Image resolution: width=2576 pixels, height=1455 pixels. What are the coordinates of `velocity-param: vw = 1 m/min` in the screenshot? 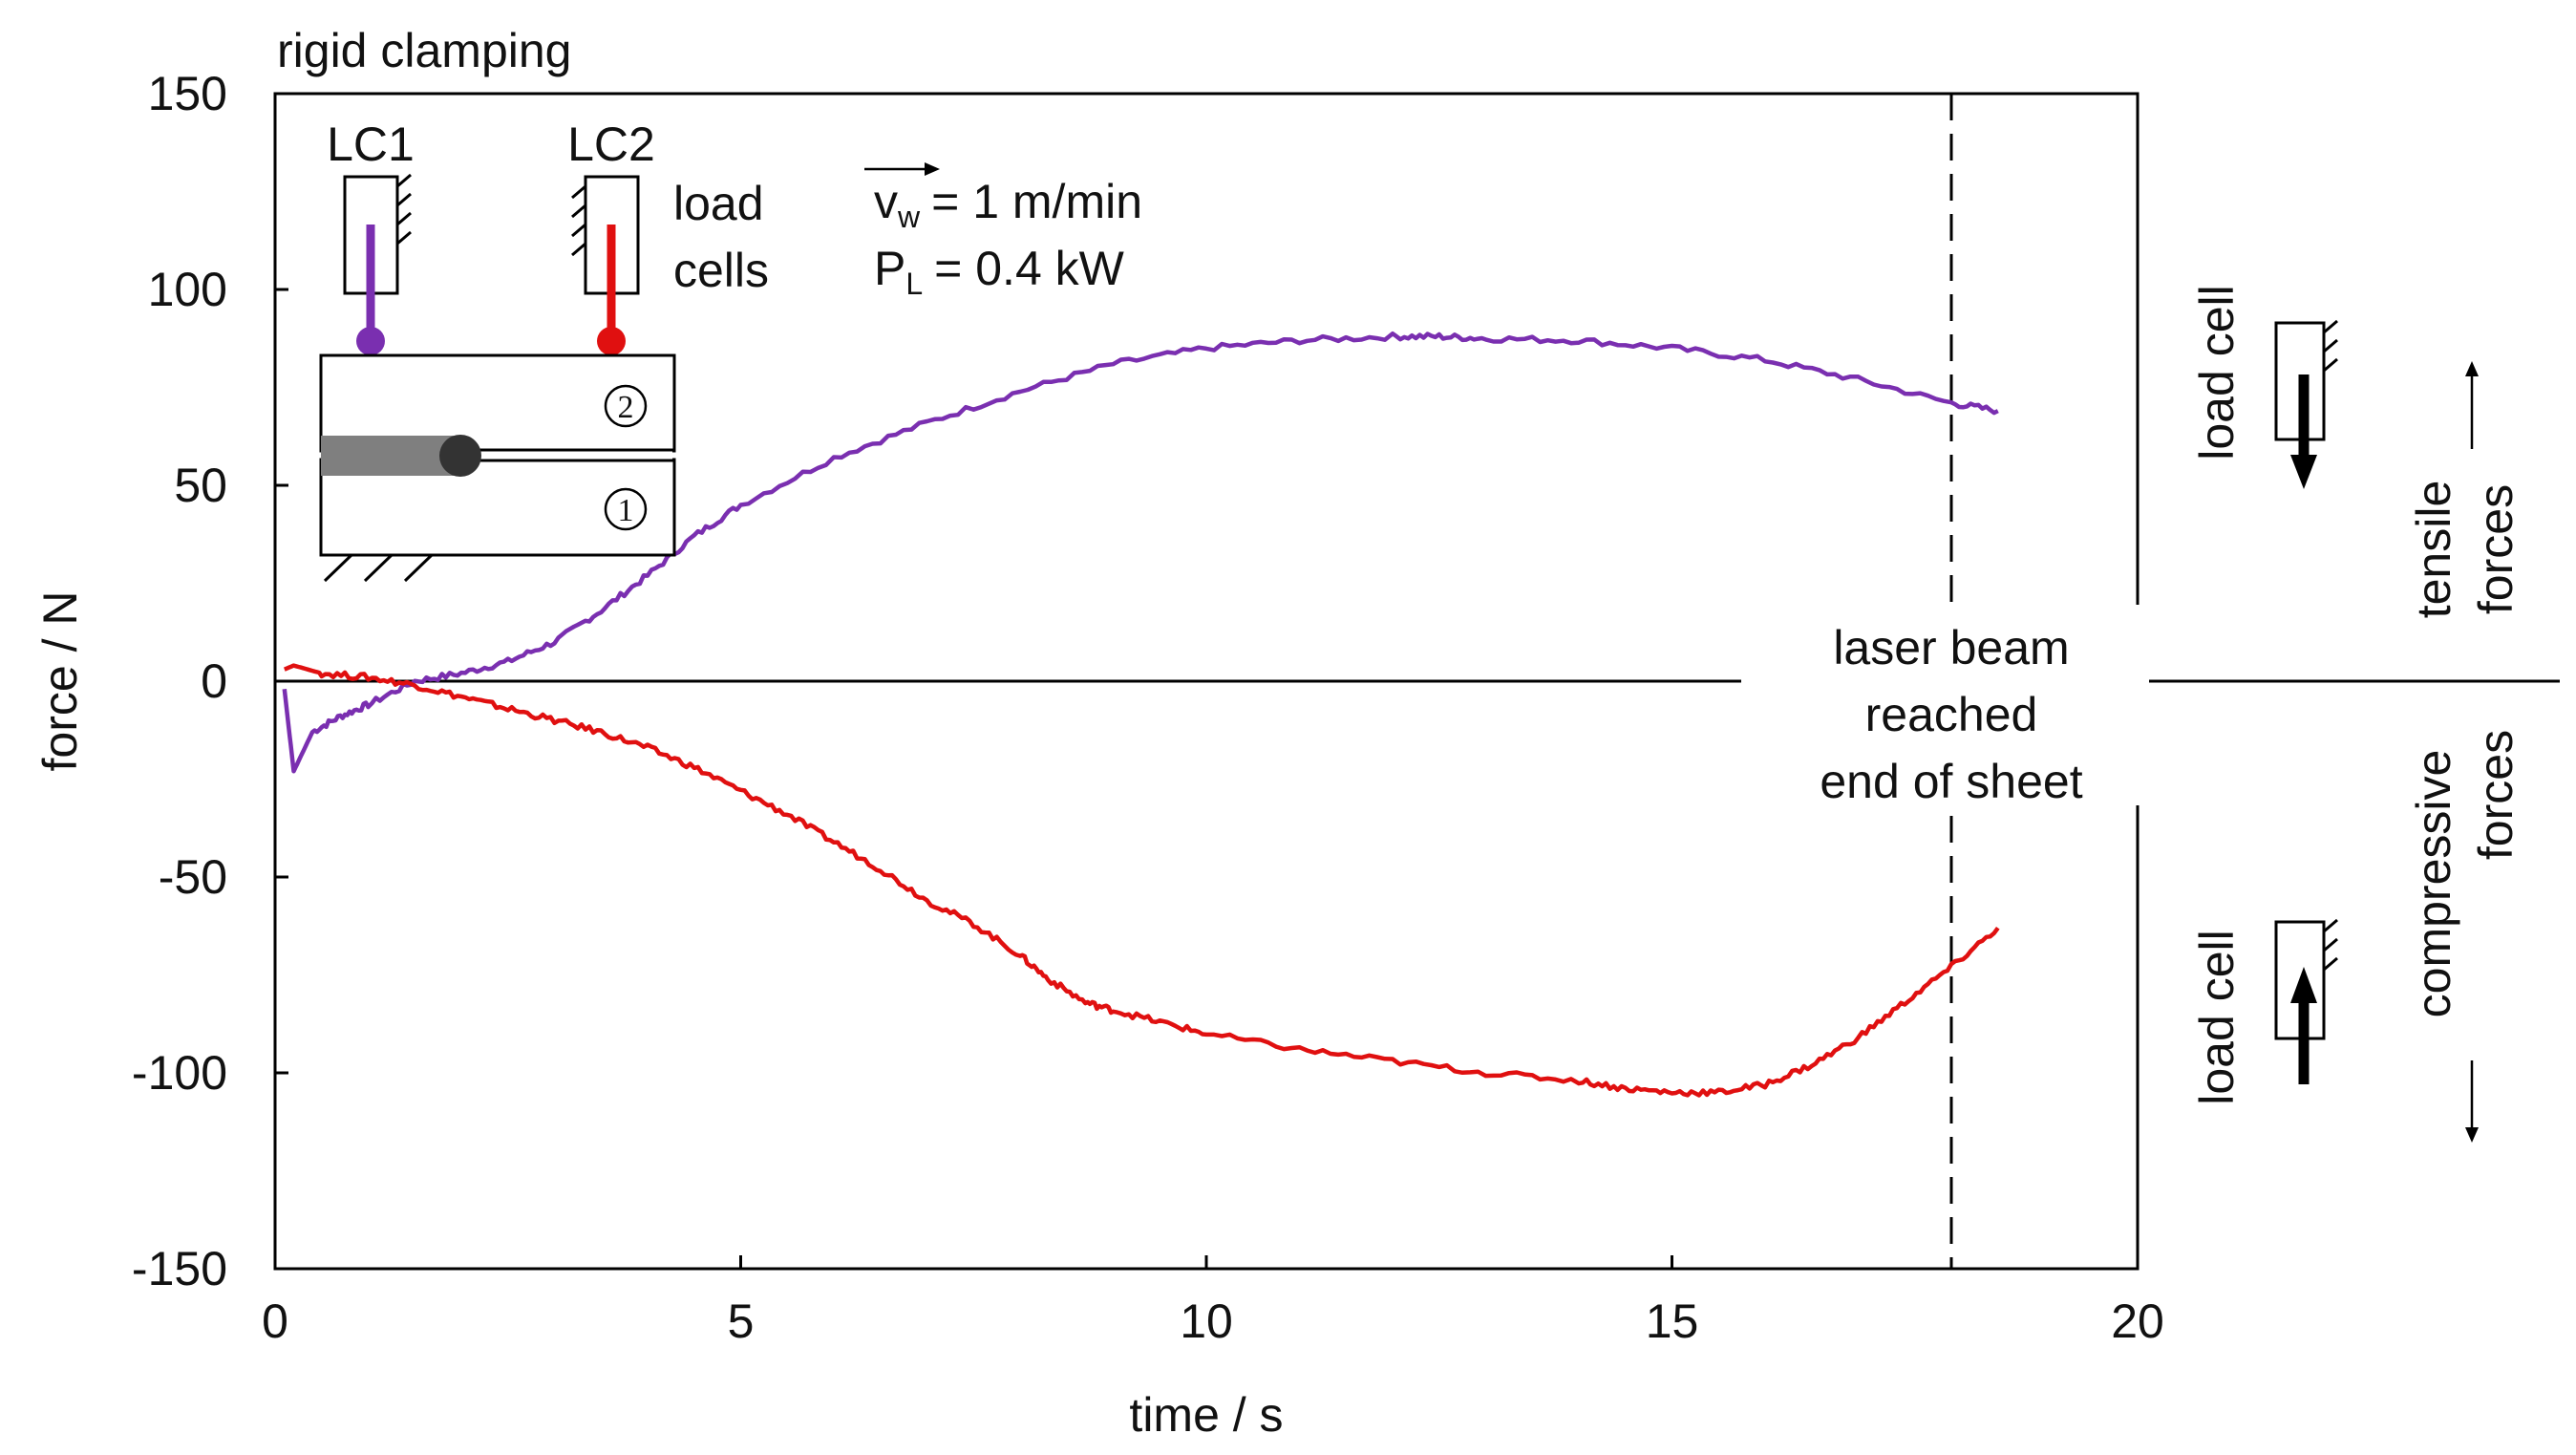 It's located at (1008, 205).